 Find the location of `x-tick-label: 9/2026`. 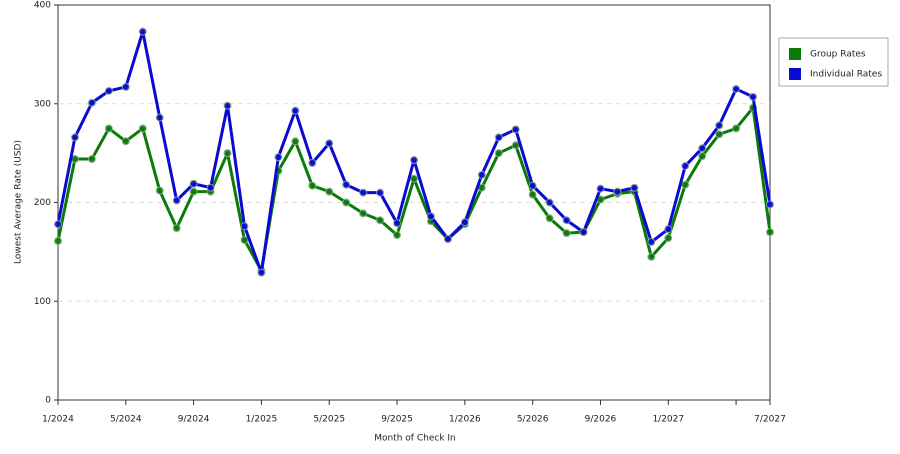

x-tick-label: 9/2026 is located at coordinates (601, 420).